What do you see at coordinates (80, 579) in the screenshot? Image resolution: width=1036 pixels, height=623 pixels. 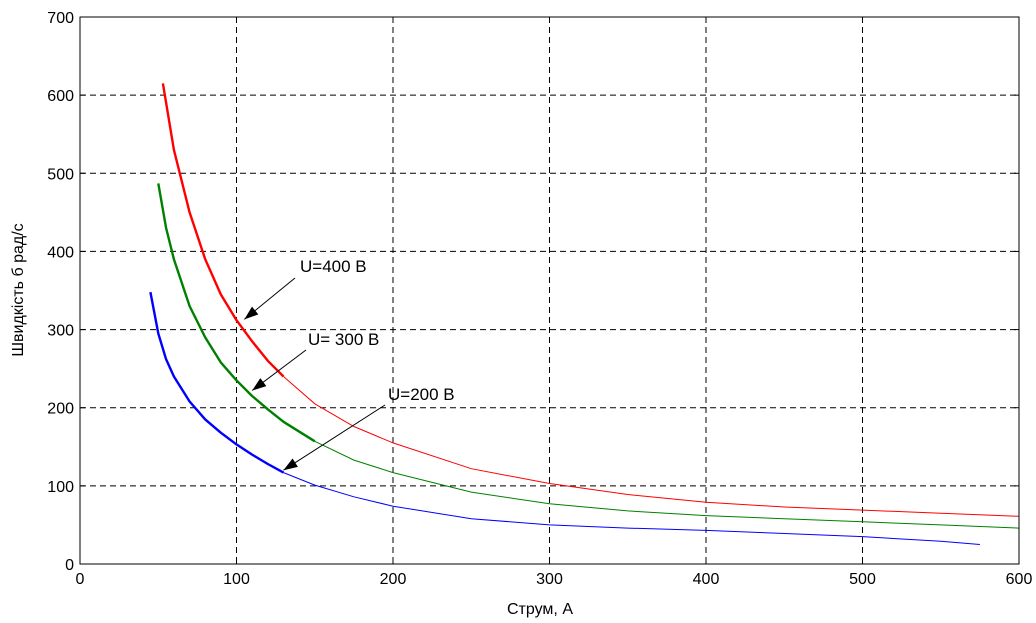 I see `x-tick-label: 0` at bounding box center [80, 579].